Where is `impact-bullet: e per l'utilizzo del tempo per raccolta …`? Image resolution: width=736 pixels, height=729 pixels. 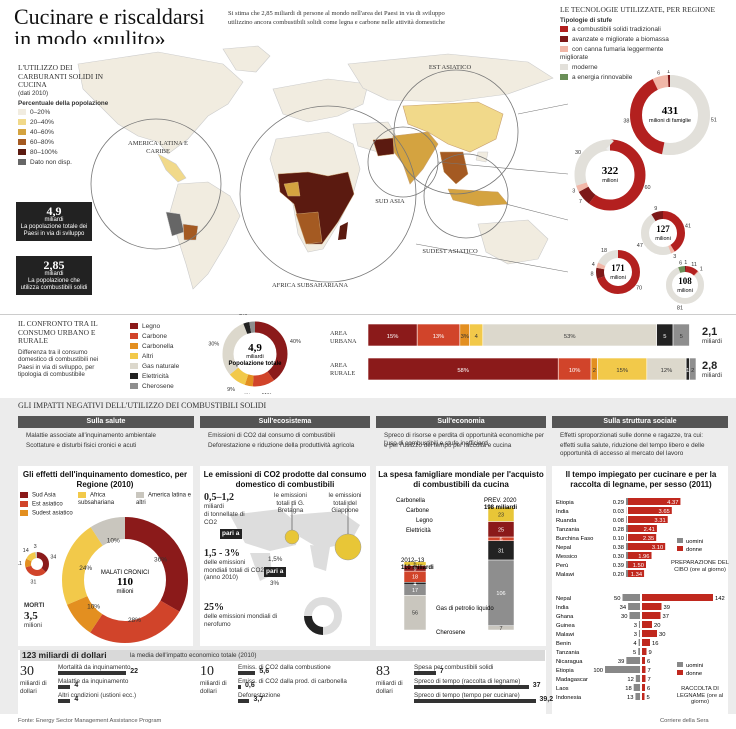 impact-bullet: e per l'utilizzo del tempo per raccolta … is located at coordinates (448, 445).